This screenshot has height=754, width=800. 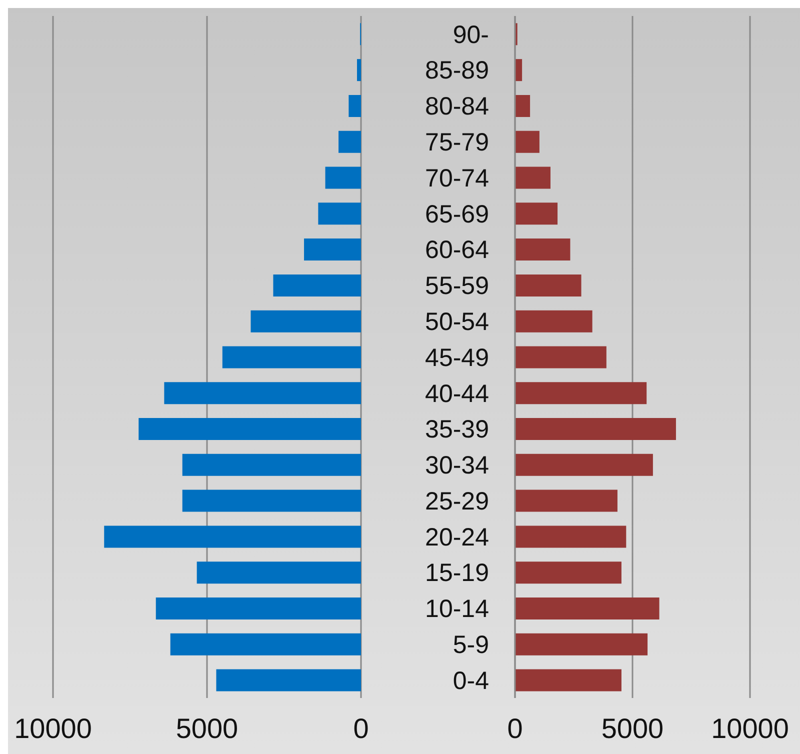 I want to click on y-tick-label: 70-74, so click(x=457, y=178).